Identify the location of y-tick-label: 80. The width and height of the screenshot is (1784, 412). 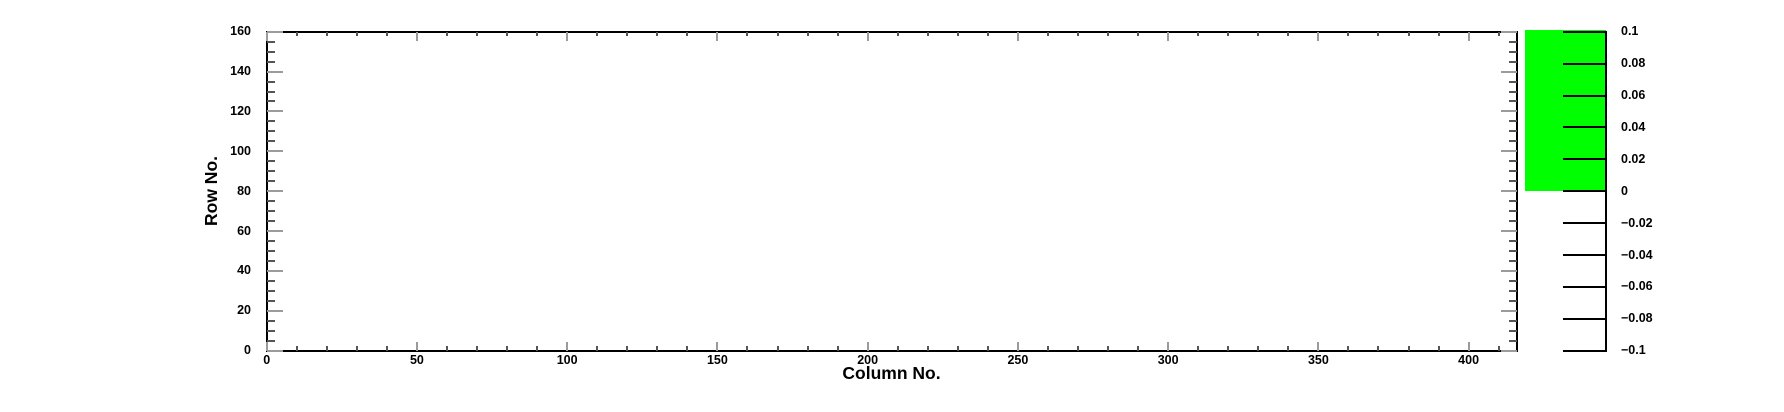
(244, 190).